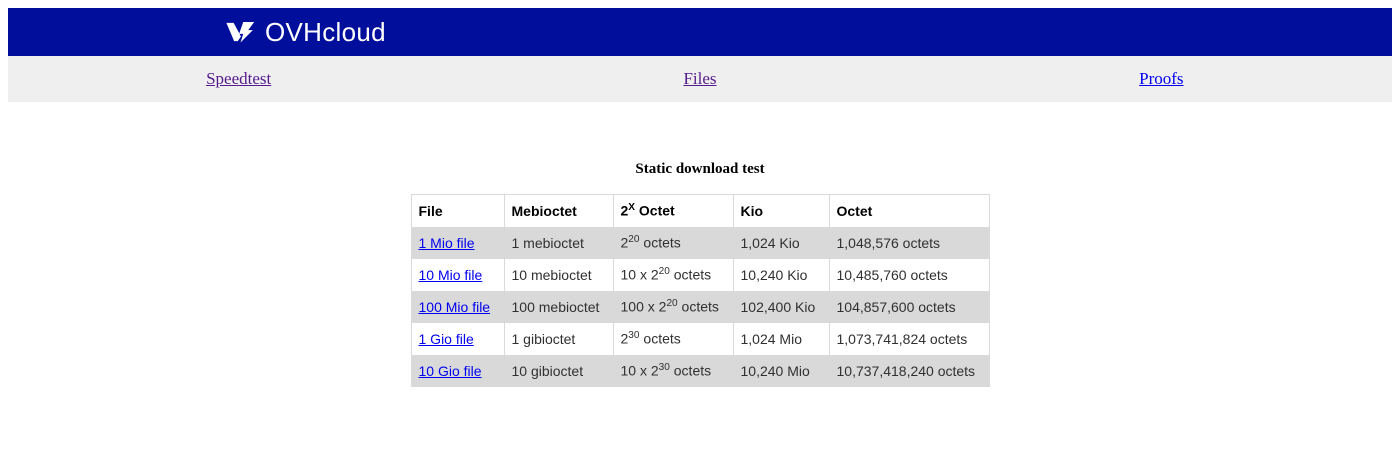 This screenshot has width=1400, height=450. I want to click on kio-cell: 102,400 Kio, so click(781, 306).